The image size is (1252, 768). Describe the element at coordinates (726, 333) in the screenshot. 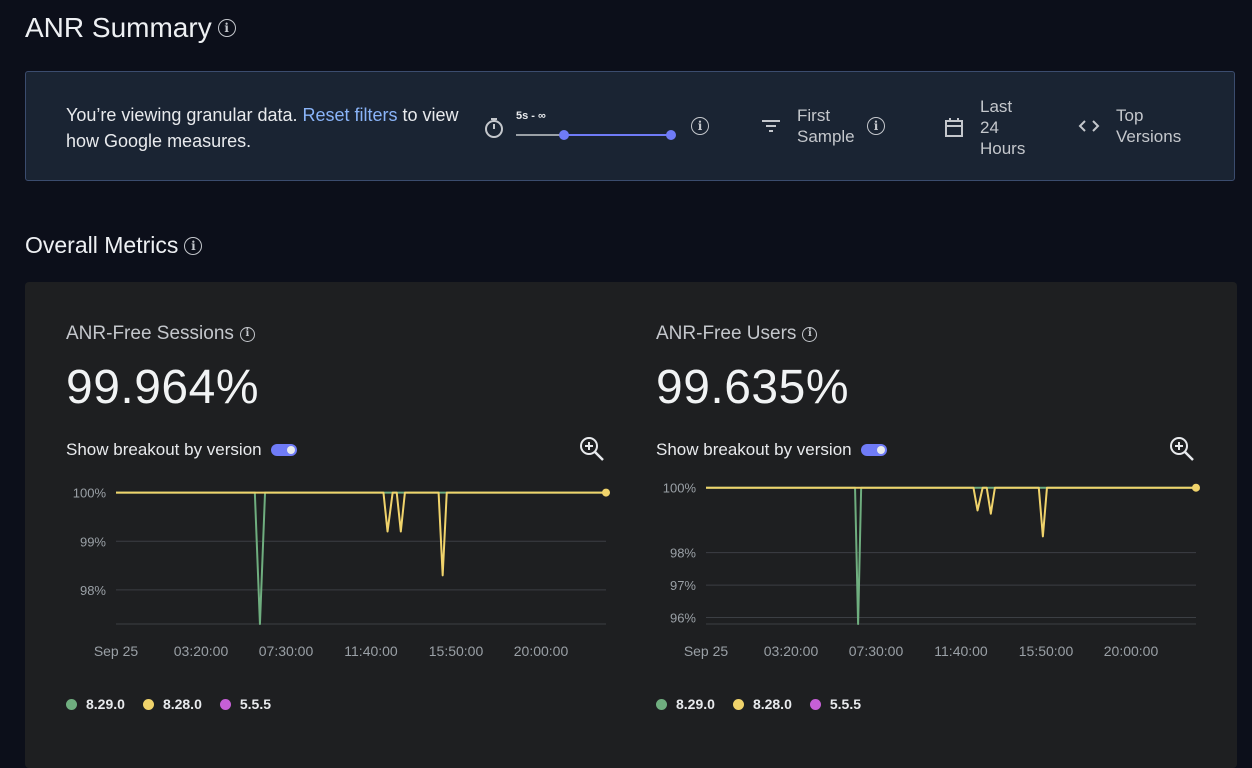

I see `metric-label-text: ANR-Free Users` at that location.